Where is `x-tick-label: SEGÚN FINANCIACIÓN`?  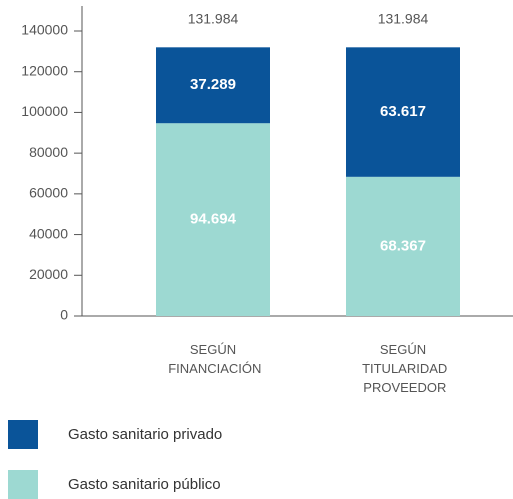 x-tick-label: SEGÚN FINANCIACIÓN is located at coordinates (213, 359).